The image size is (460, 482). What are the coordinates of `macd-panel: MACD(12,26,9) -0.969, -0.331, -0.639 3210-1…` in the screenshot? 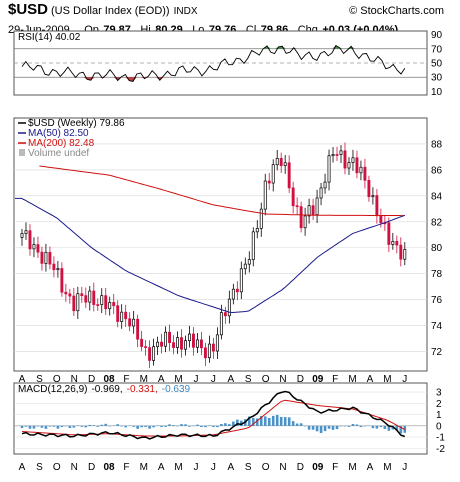 It's located at (229, 418).